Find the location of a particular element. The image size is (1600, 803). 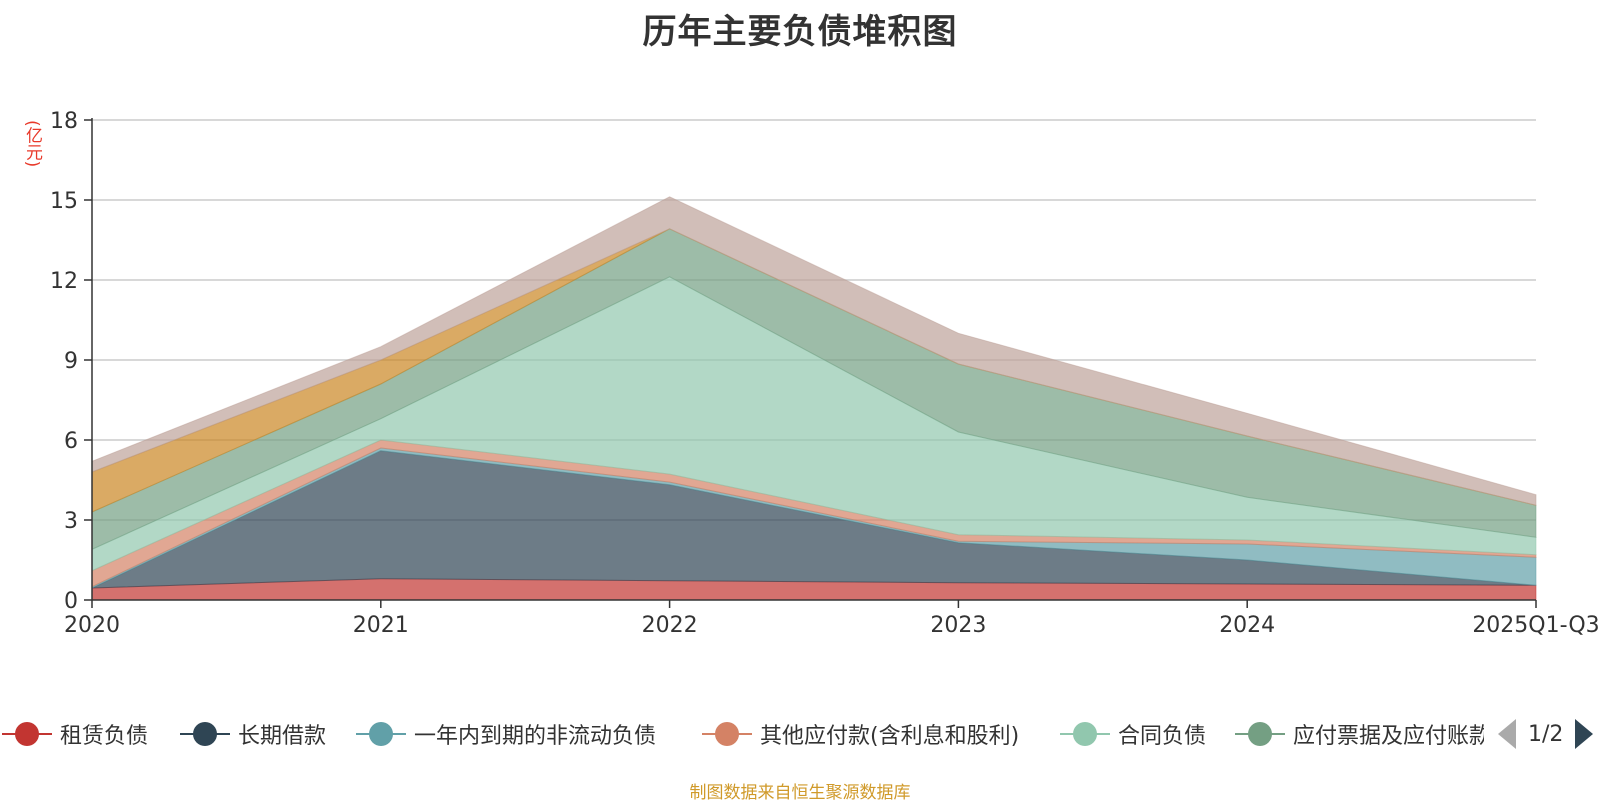

x-tick-label: 2023 is located at coordinates (958, 625).